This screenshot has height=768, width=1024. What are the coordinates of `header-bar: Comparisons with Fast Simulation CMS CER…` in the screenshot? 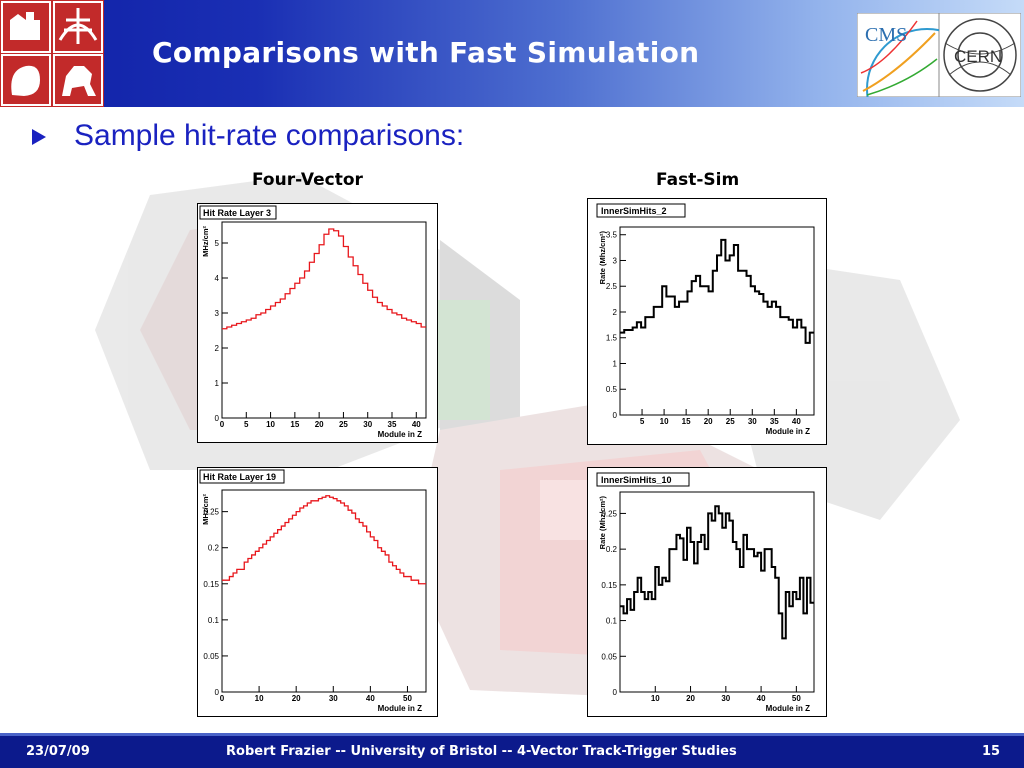 It's located at (512, 53).